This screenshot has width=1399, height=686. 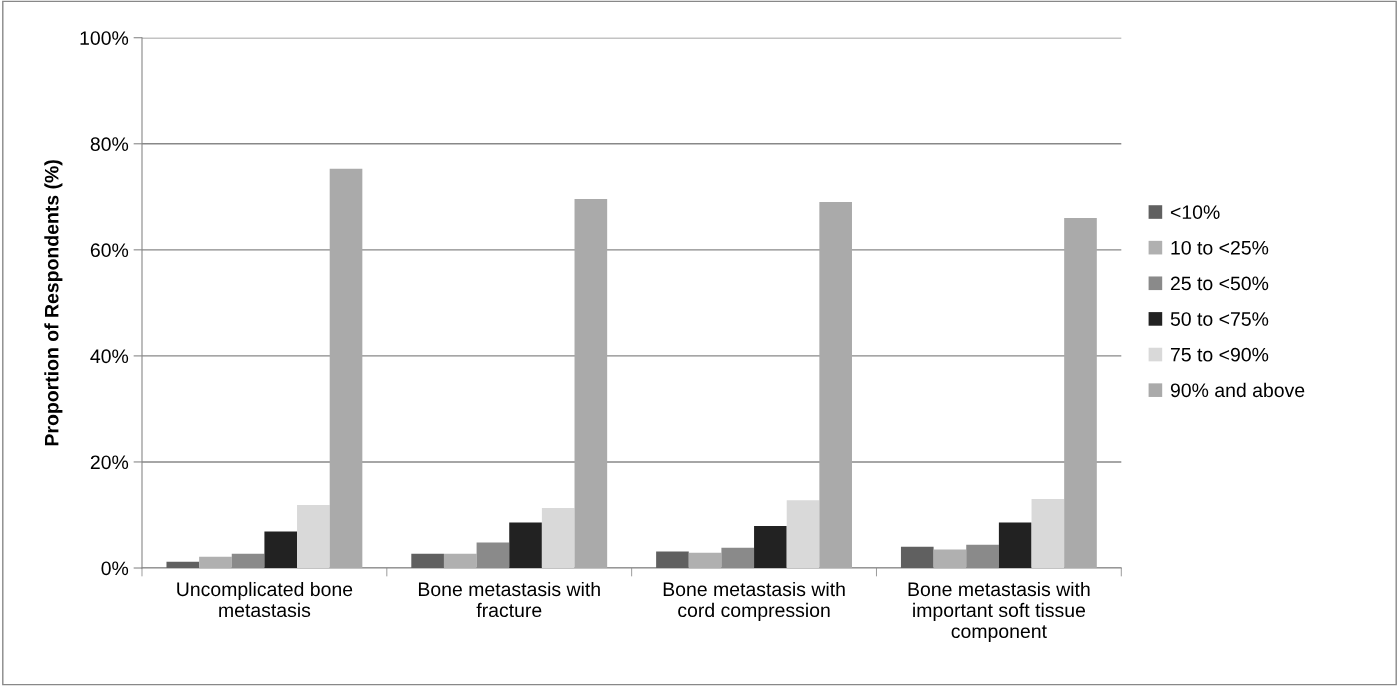 What do you see at coordinates (115, 568) in the screenshot?
I see `y-tick-label: 0%` at bounding box center [115, 568].